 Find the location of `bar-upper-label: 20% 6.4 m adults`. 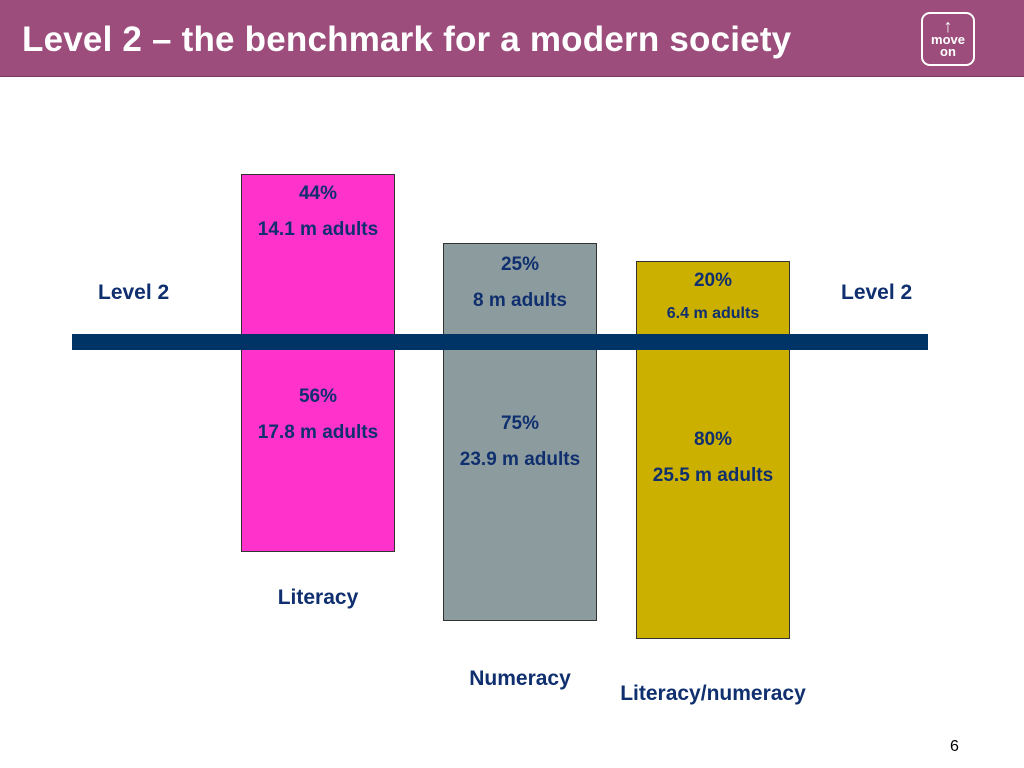

bar-upper-label: 20% 6.4 m adults is located at coordinates (713, 297).